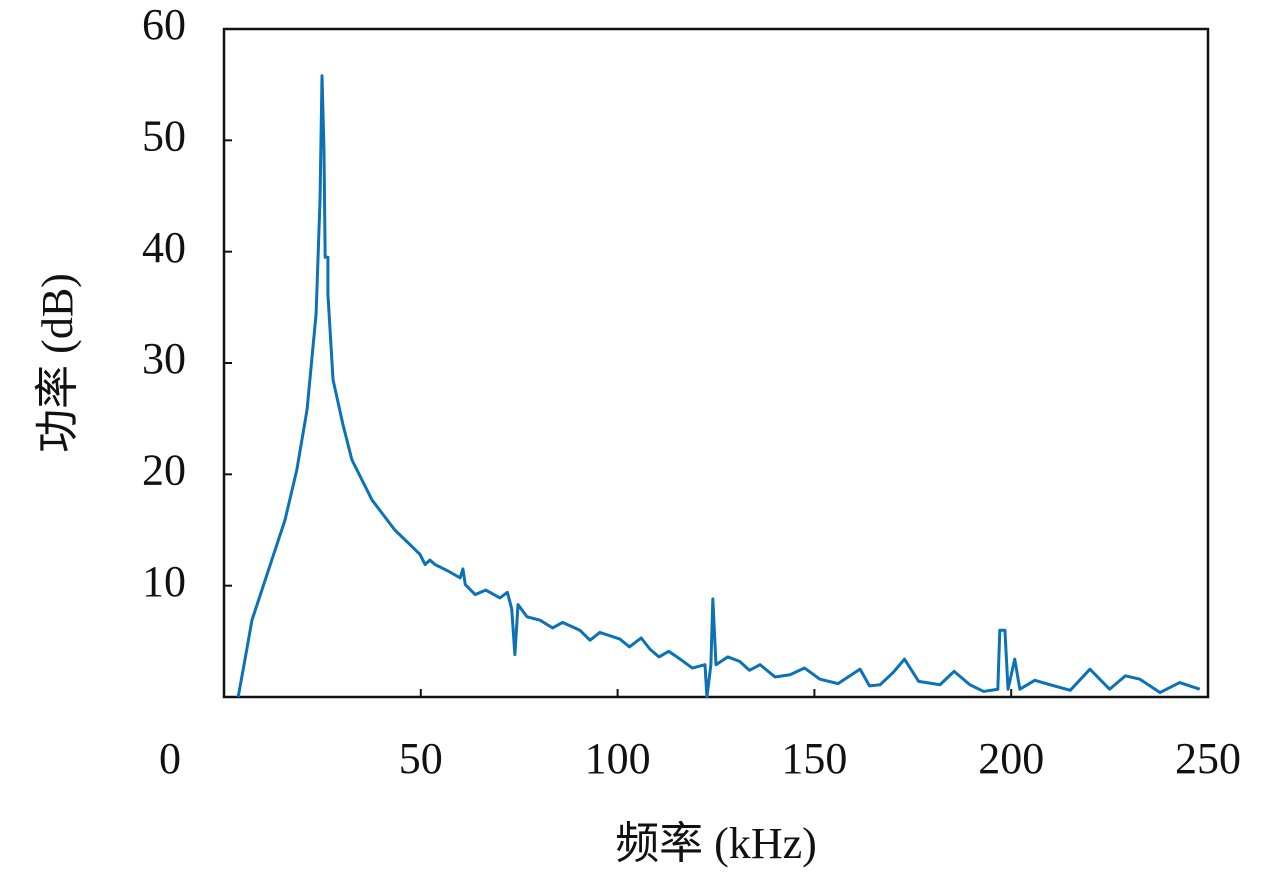  Describe the element at coordinates (716, 843) in the screenshot. I see `x-axis-label: 频率 (kHz)` at that location.